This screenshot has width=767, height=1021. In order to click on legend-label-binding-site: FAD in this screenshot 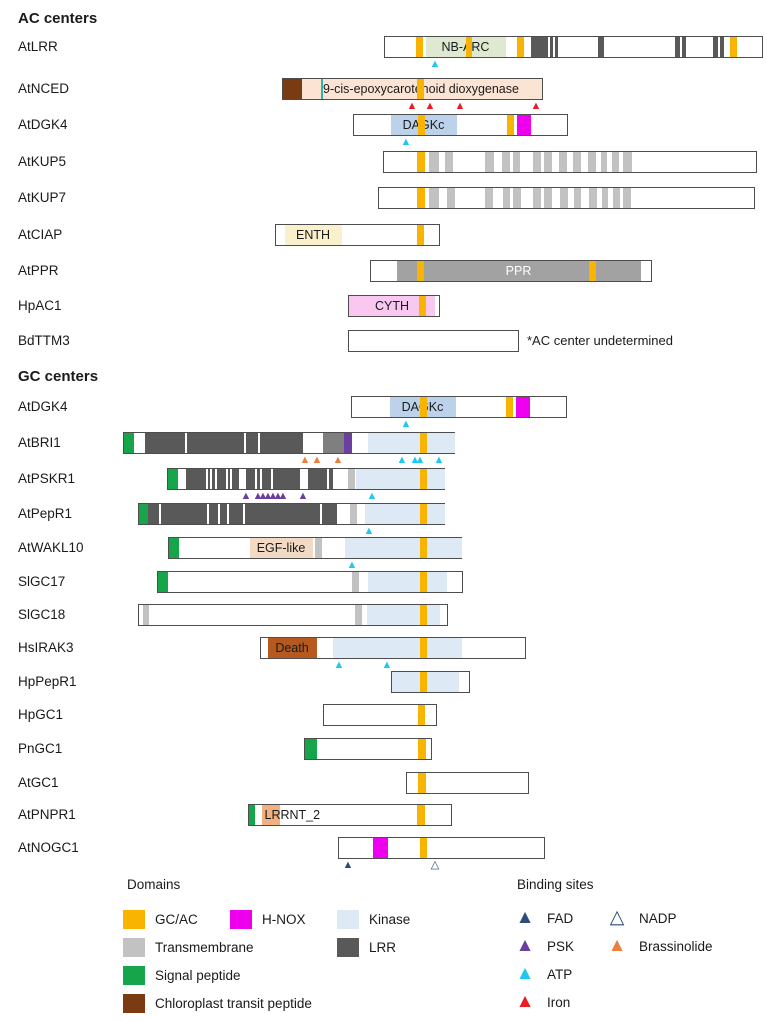, I will do `click(560, 918)`.